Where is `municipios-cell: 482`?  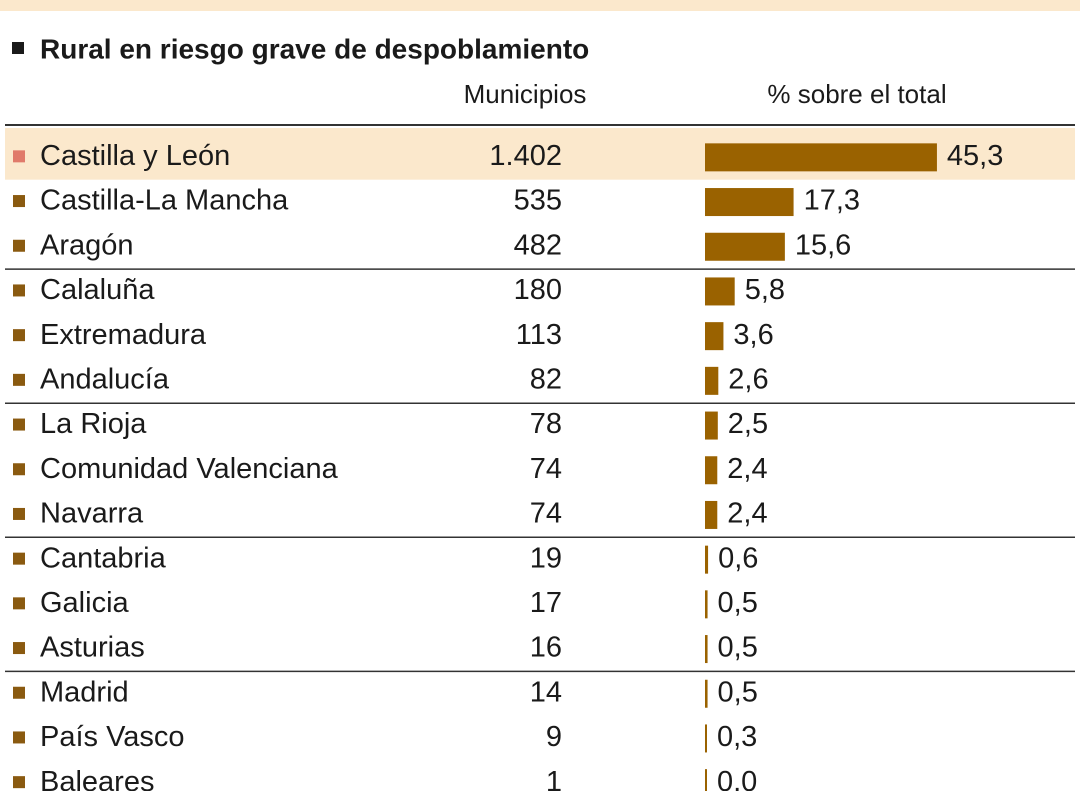 municipios-cell: 482 is located at coordinates (538, 245).